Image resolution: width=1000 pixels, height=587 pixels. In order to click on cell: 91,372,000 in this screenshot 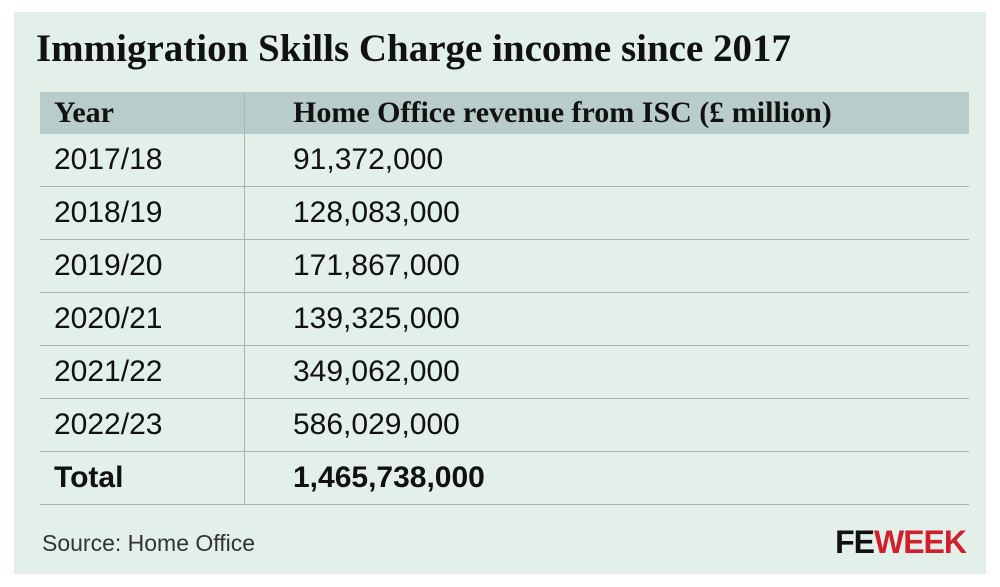, I will do `click(606, 160)`.